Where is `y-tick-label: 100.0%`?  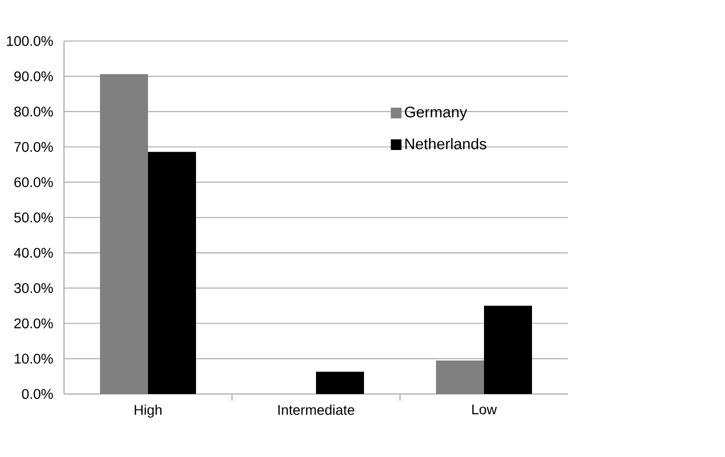
y-tick-label: 100.0% is located at coordinates (29, 41).